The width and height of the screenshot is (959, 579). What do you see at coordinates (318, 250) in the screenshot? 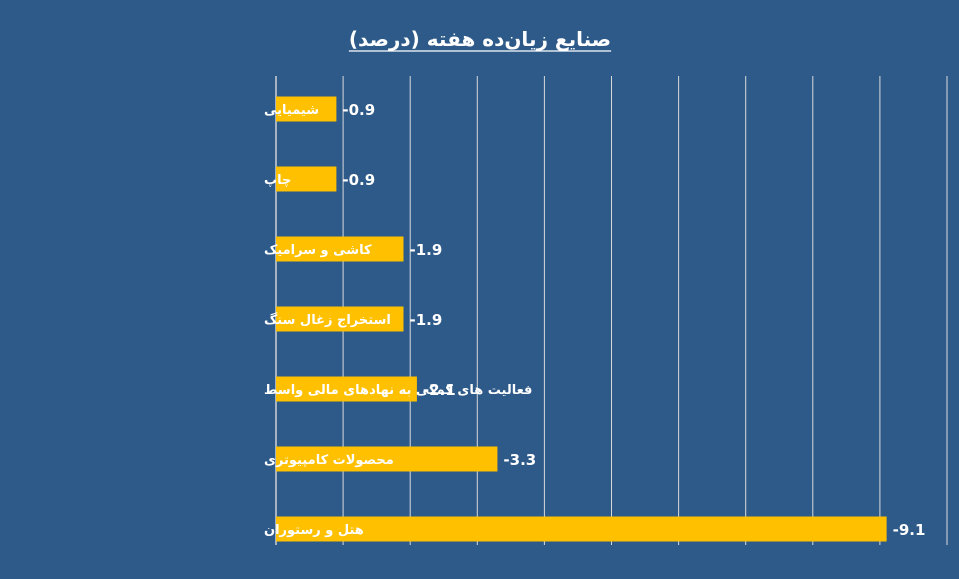
I see `category-label: کاشی و سرامیک` at bounding box center [318, 250].